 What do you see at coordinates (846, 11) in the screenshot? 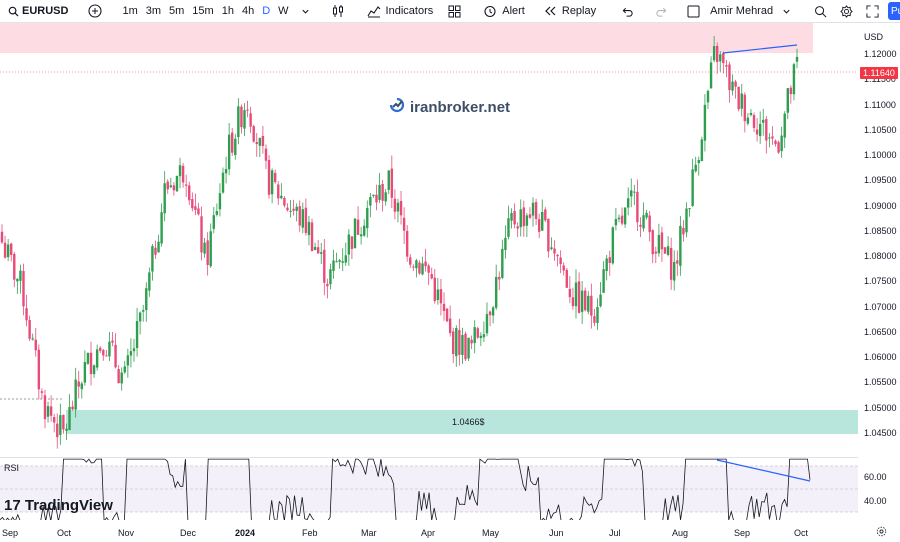
I see `settings-button` at bounding box center [846, 11].